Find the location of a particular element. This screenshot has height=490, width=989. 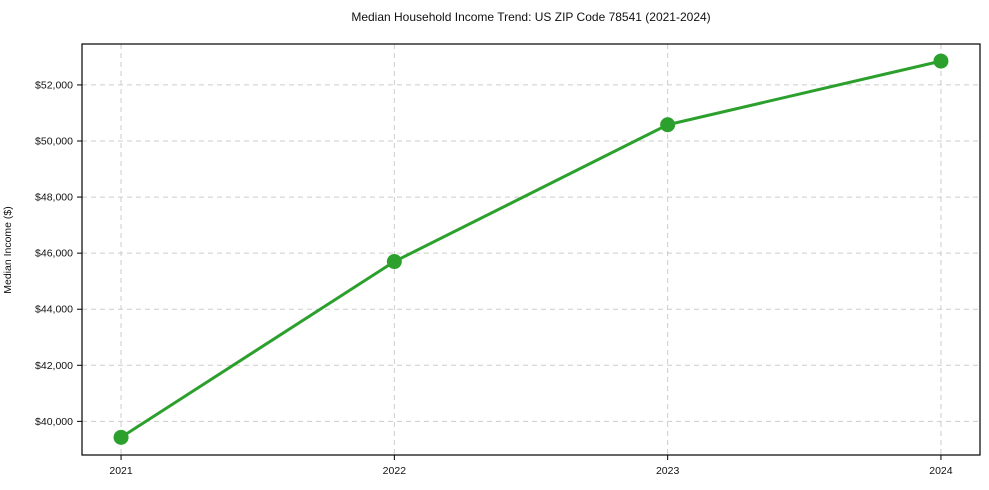

y-axis-label: Median Income ($) is located at coordinates (8, 250).